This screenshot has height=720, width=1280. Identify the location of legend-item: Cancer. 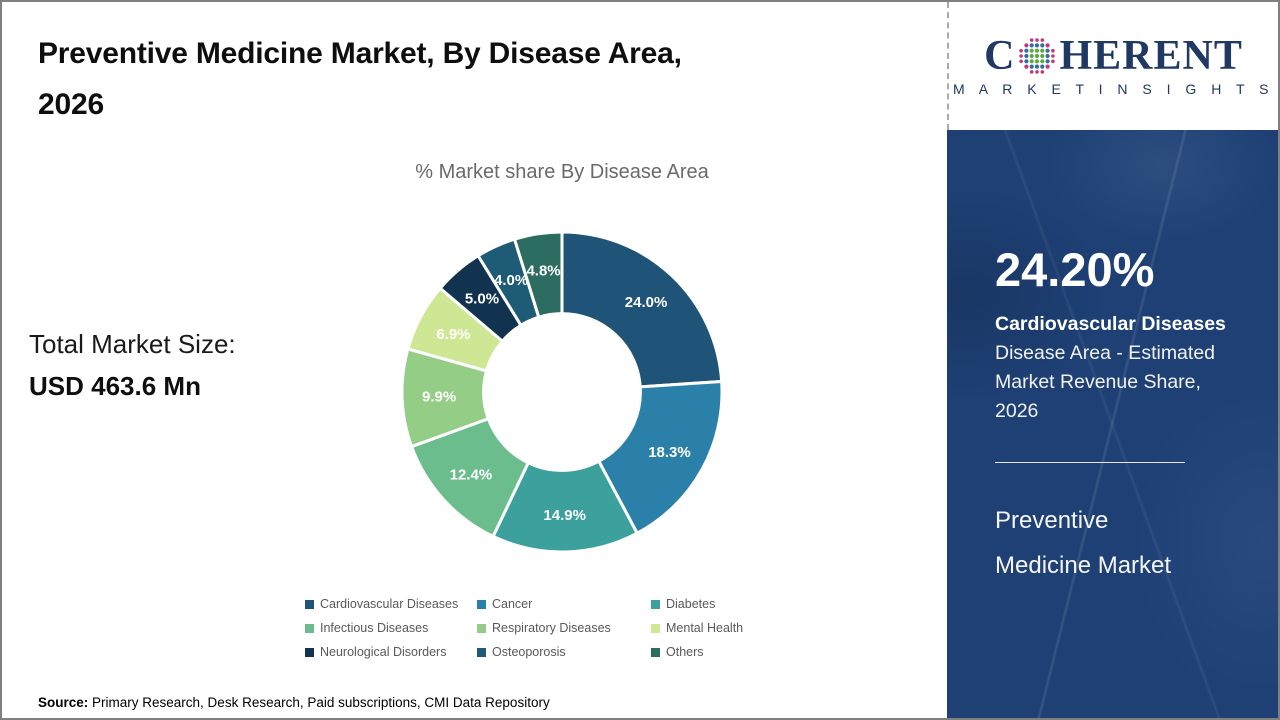
(564, 604).